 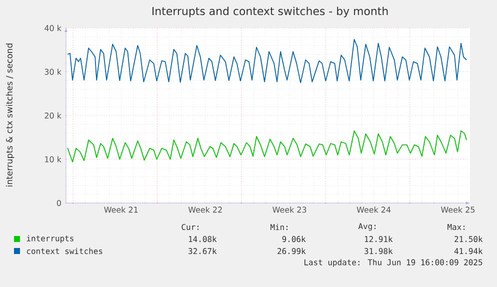 What do you see at coordinates (270, 12) in the screenshot?
I see `chart-title: Interrupts and context switches - by month` at bounding box center [270, 12].